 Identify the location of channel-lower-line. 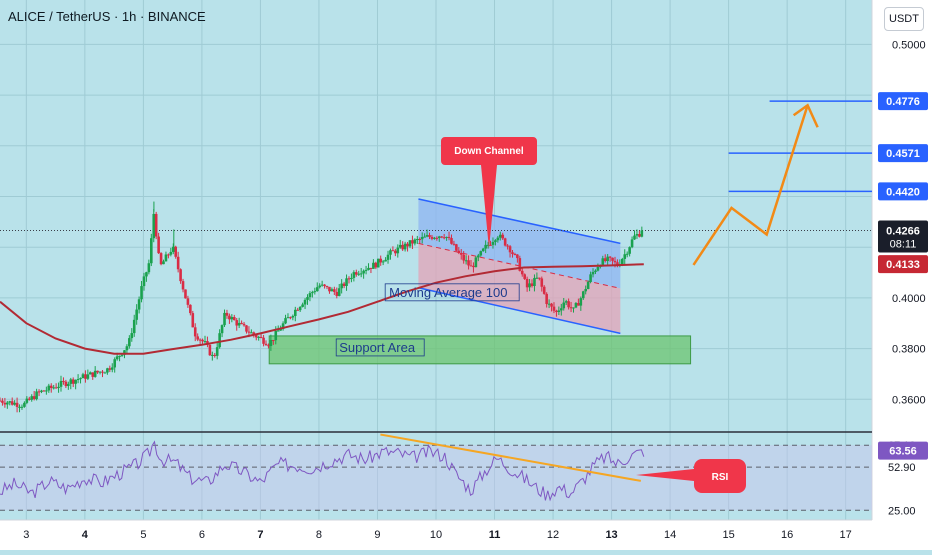
(519, 311).